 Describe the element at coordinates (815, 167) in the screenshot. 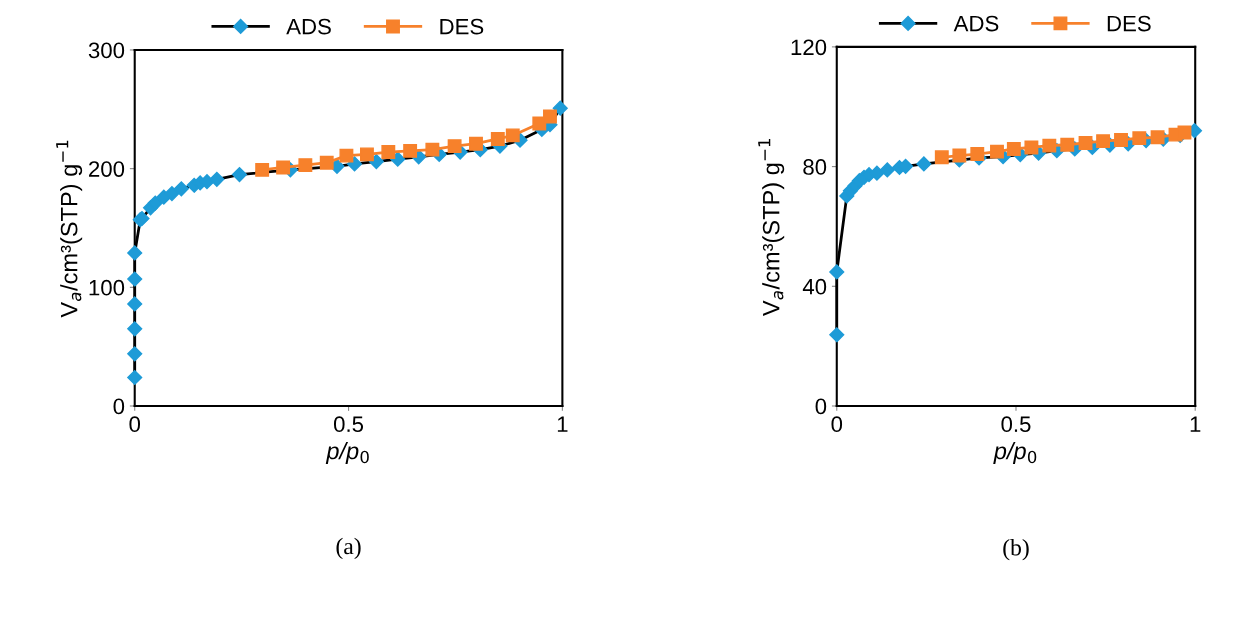

I see `y-tick-label: 80` at that location.